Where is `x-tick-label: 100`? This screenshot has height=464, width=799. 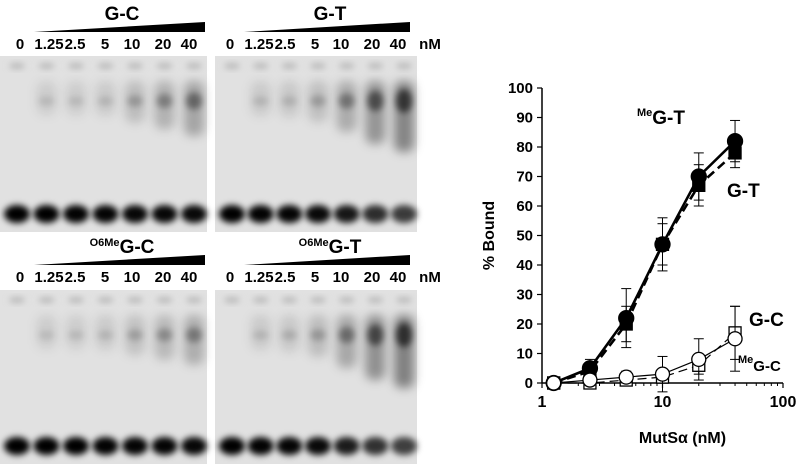 x-tick-label: 100 is located at coordinates (783, 402).